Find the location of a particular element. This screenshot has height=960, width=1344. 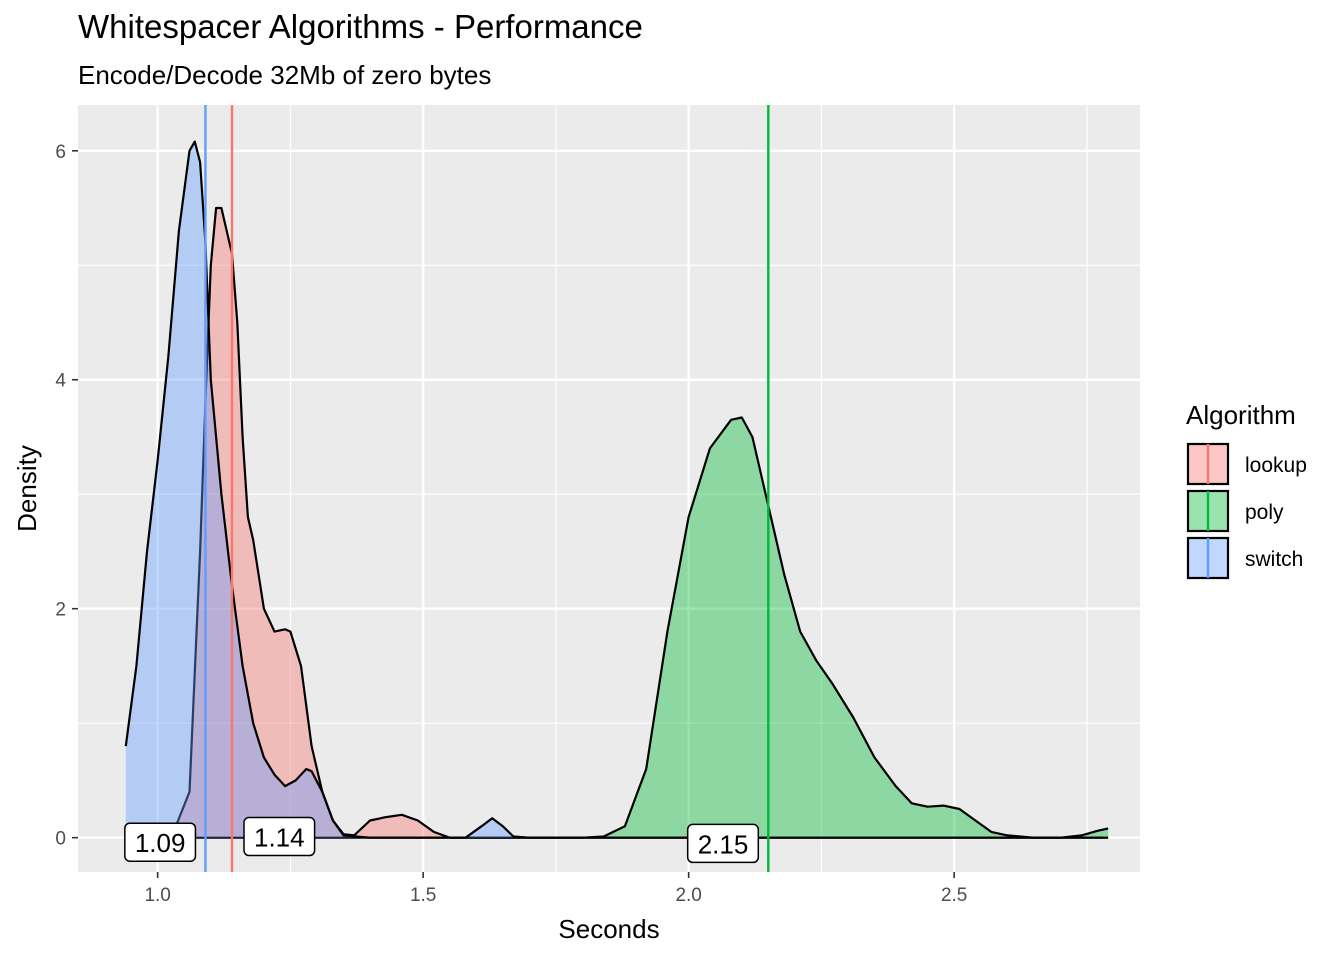

y-tick-label: 6 is located at coordinates (60, 152).